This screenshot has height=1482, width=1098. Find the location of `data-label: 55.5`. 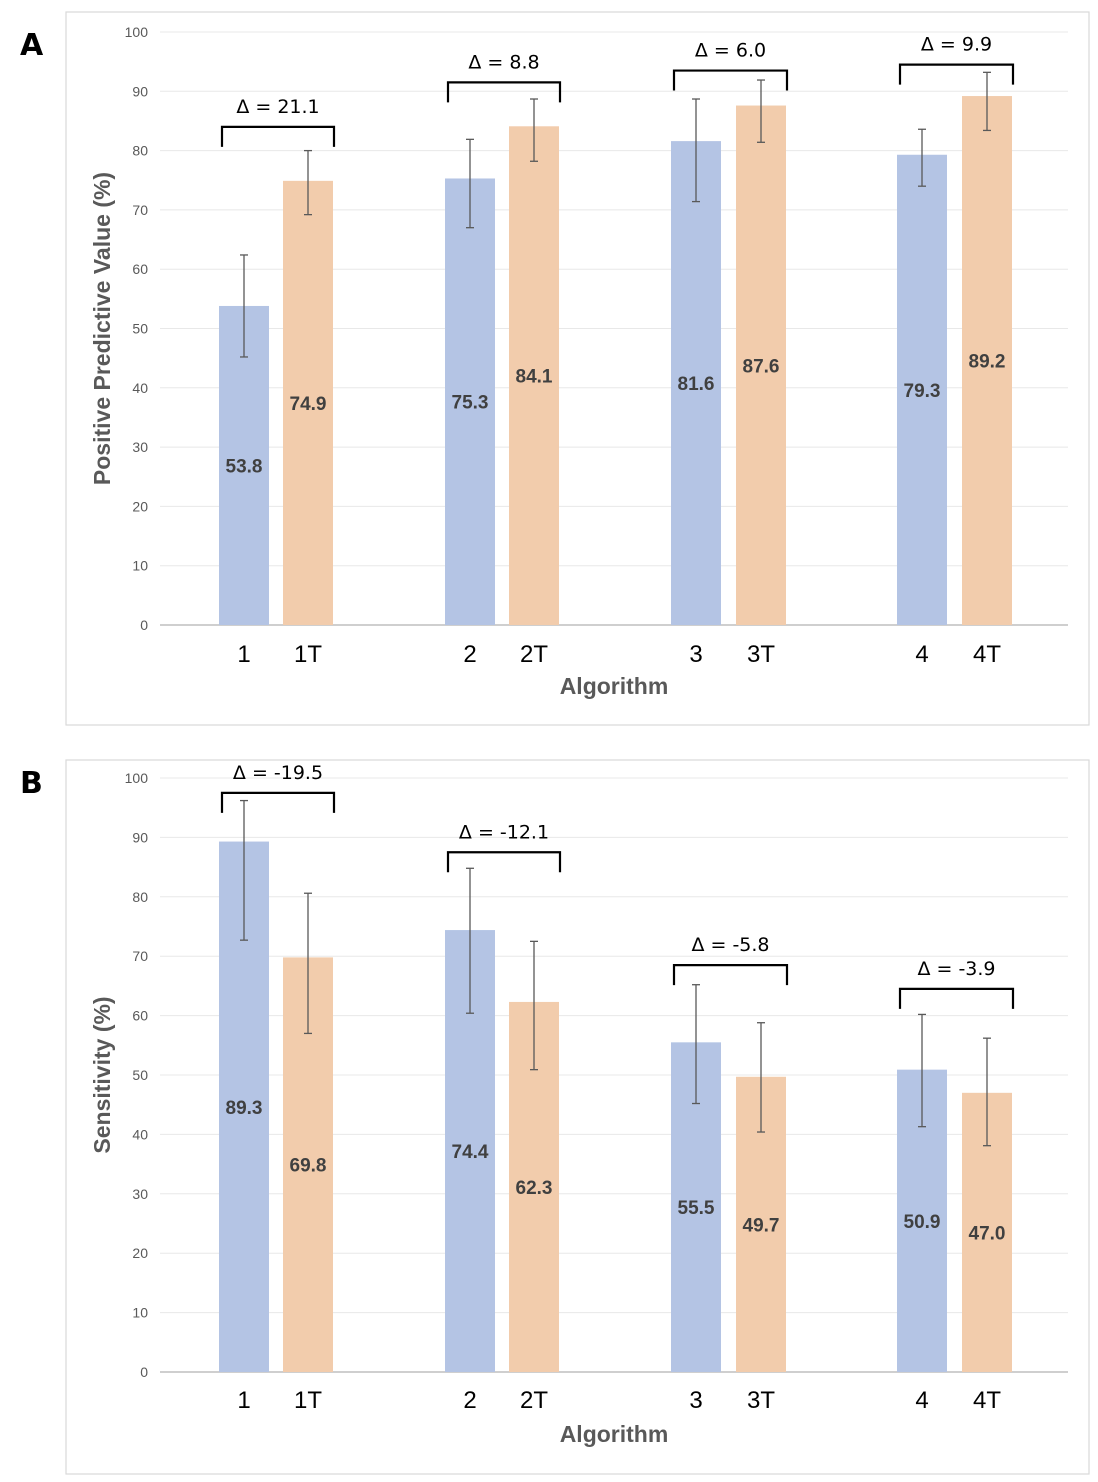

data-label: 55.5 is located at coordinates (696, 1208).